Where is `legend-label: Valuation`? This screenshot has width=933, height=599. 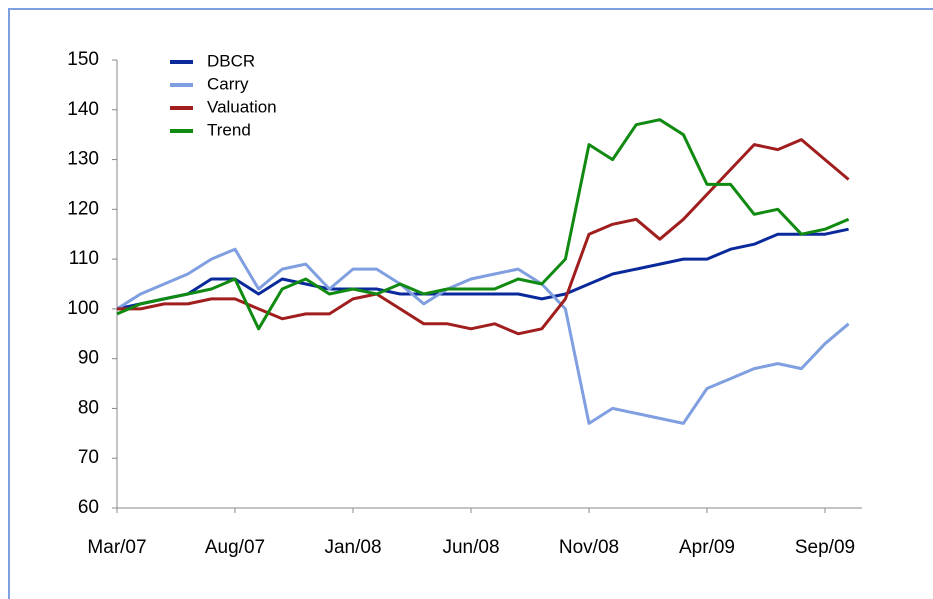 legend-label: Valuation is located at coordinates (242, 106).